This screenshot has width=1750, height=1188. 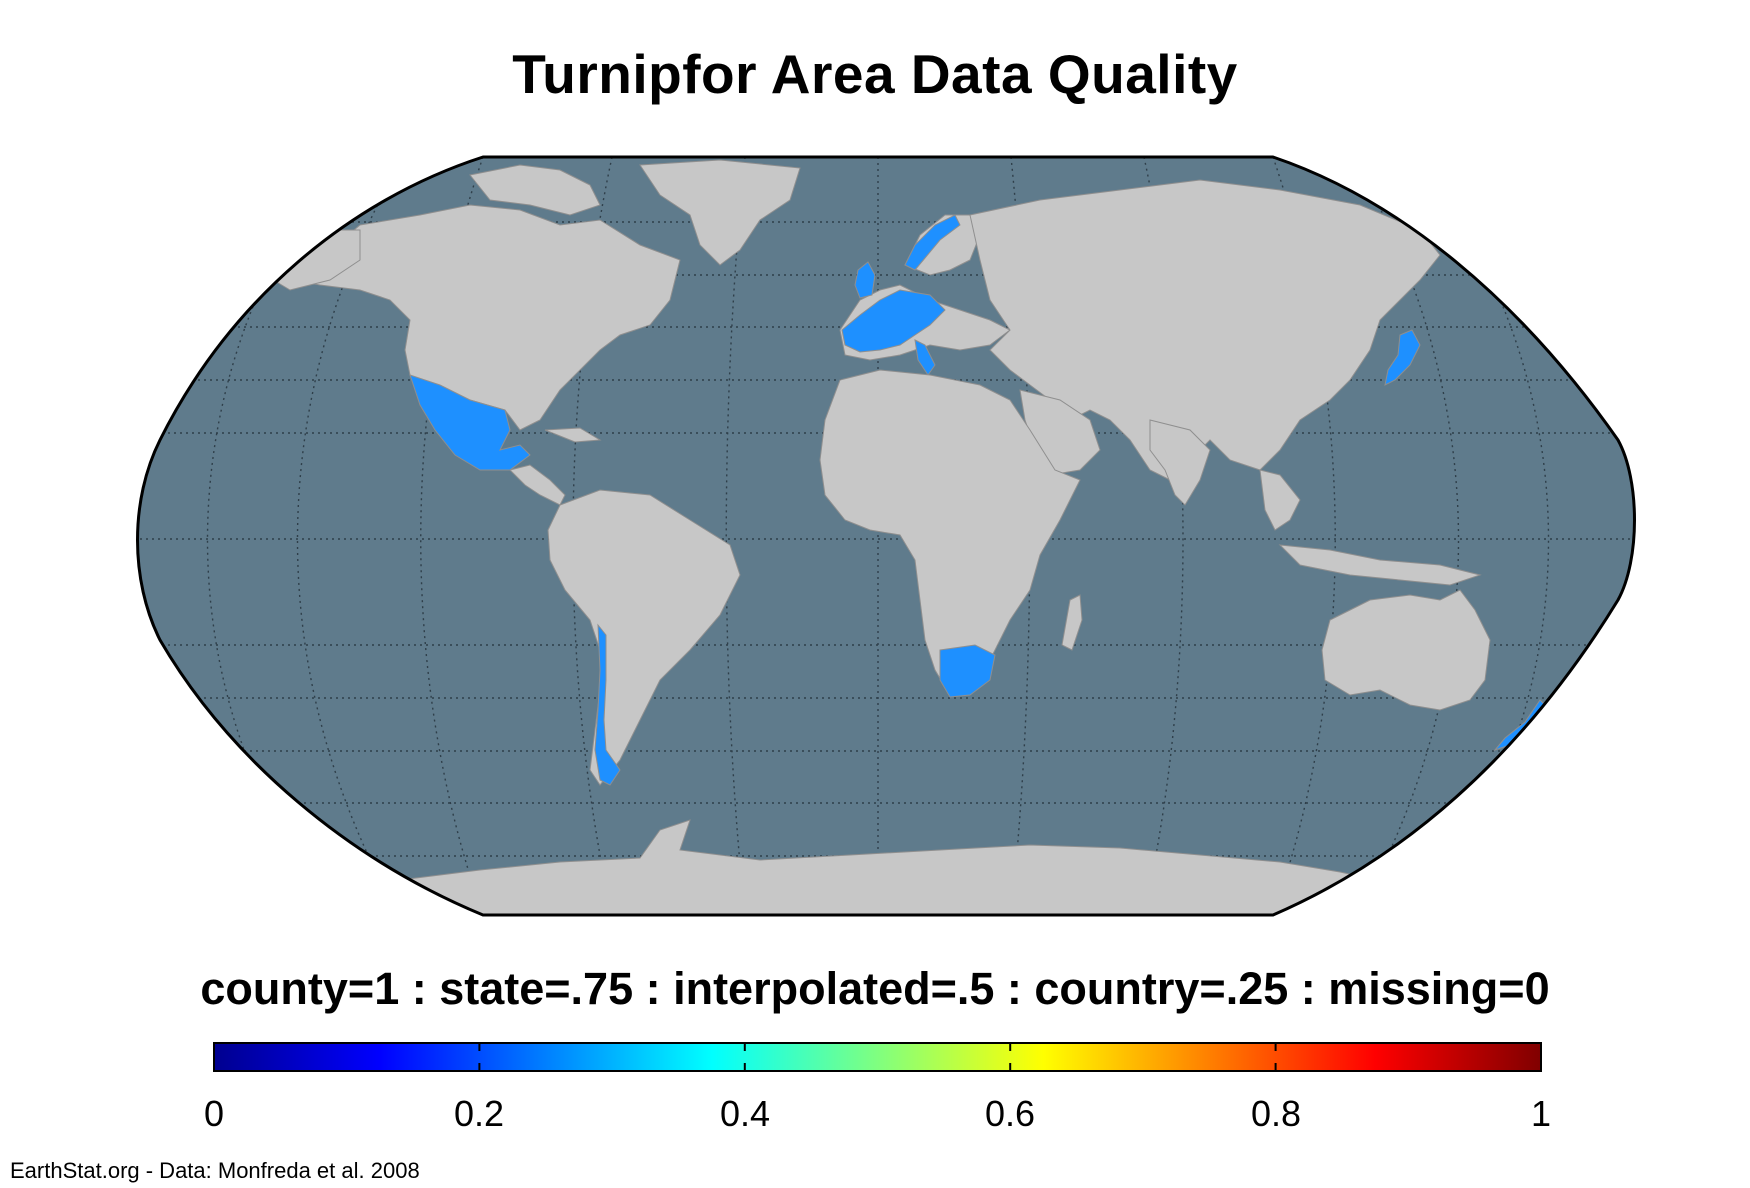 I want to click on colorbar-tick-label: 0, so click(x=214, y=1113).